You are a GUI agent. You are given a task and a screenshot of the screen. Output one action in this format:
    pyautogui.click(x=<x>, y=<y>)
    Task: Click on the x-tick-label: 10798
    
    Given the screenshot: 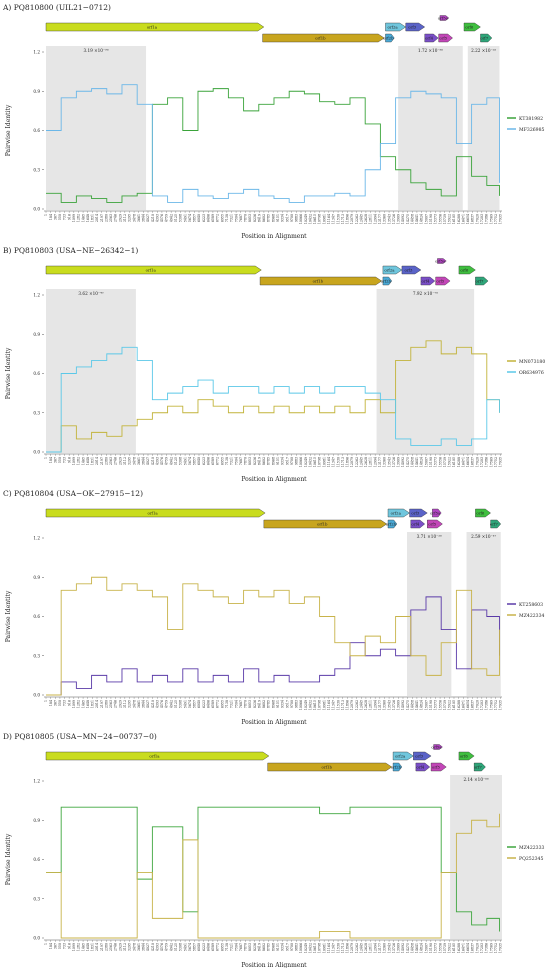 What is the action you would take?
    pyautogui.click(x=320, y=219)
    